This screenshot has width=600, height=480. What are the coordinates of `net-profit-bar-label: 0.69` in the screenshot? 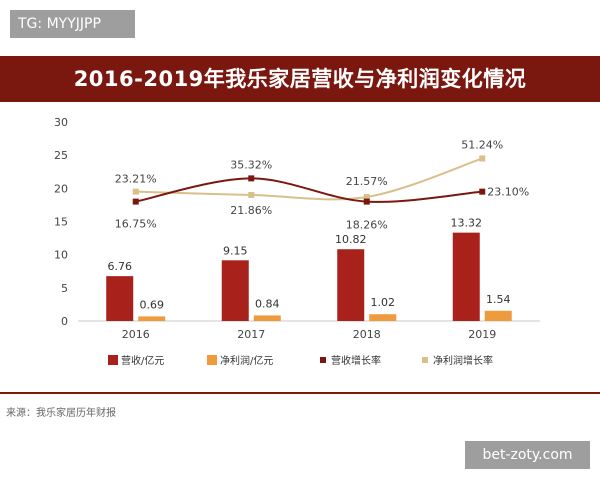 It's located at (152, 304).